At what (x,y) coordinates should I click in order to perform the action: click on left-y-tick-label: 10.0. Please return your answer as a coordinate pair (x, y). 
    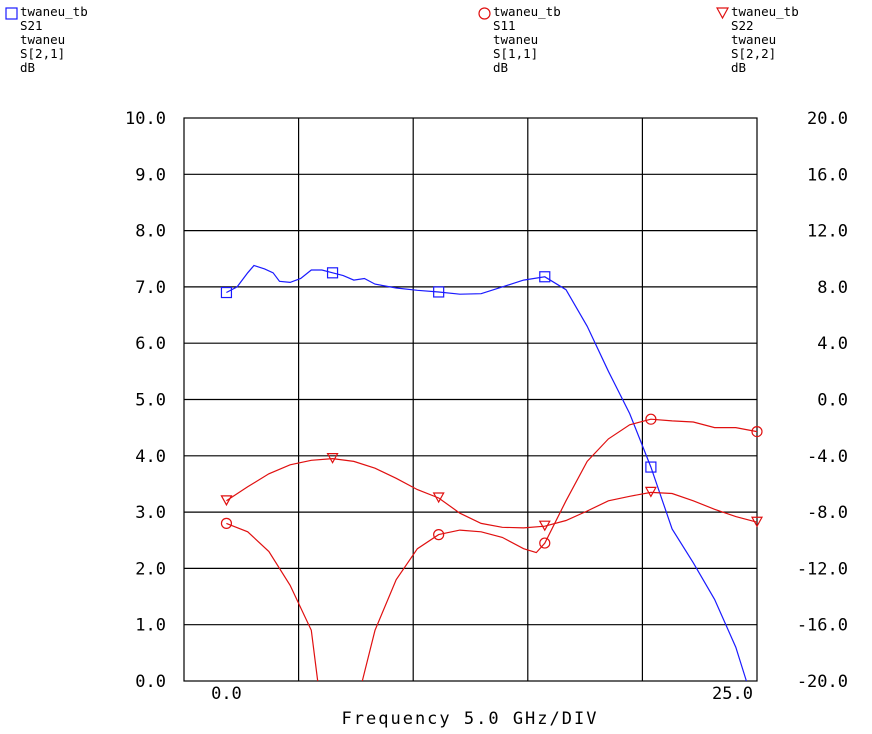
    Looking at the image, I should click on (145, 119).